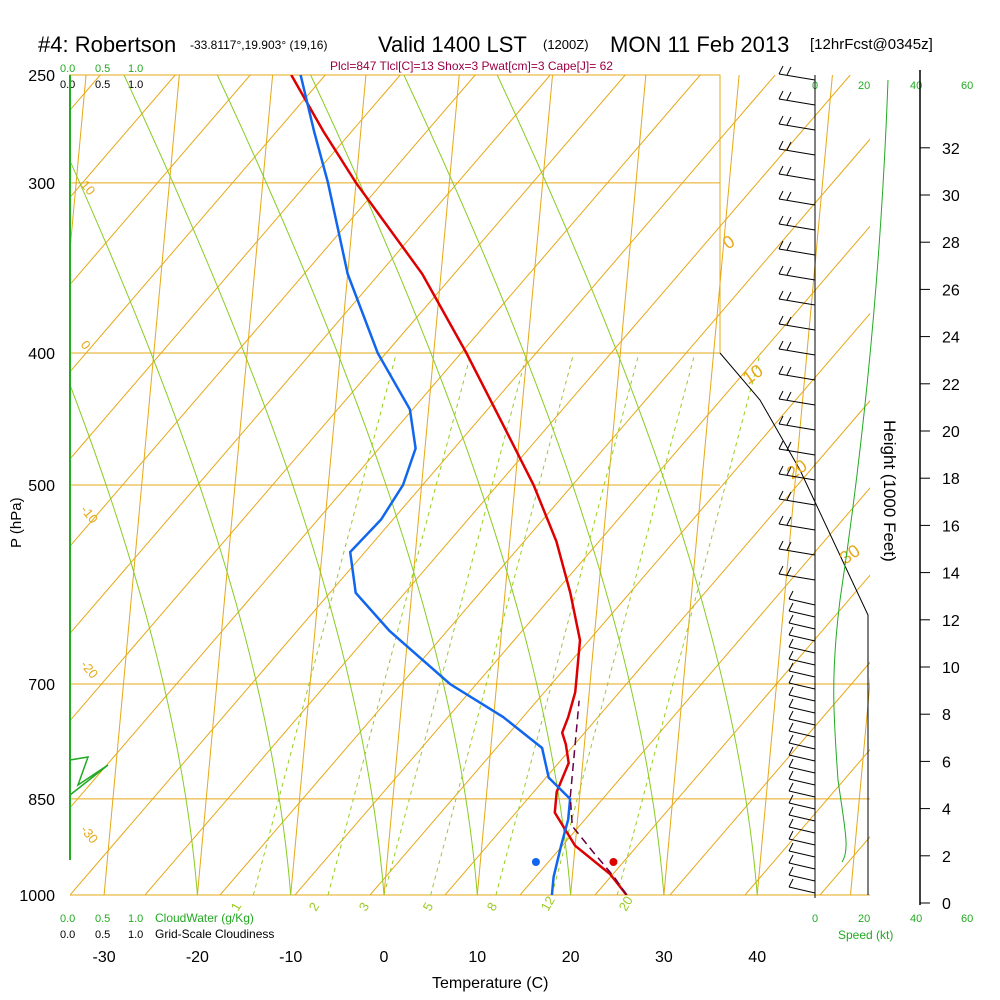  What do you see at coordinates (861, 471) in the screenshot?
I see `speed-profile-line` at bounding box center [861, 471].